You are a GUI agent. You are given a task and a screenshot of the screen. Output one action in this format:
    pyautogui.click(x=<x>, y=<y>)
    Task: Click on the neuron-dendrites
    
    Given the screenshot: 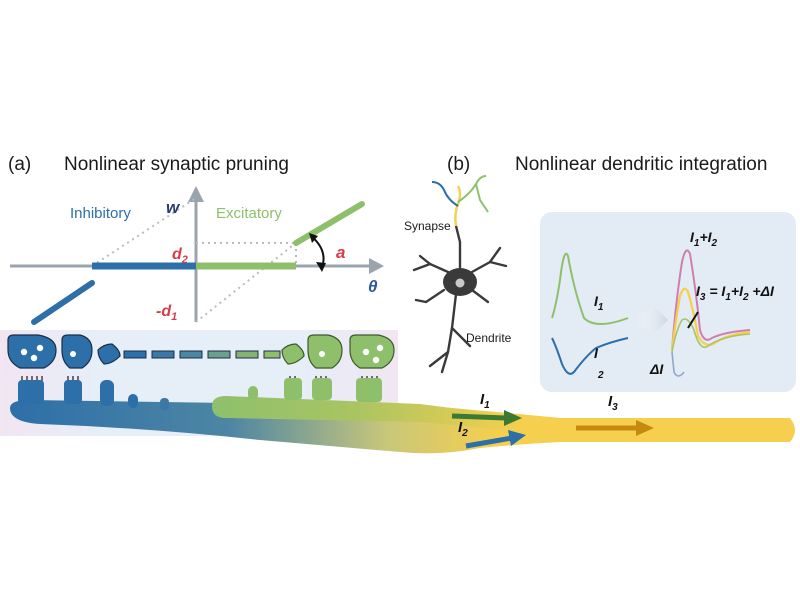 What is the action you would take?
    pyautogui.click(x=460, y=299)
    